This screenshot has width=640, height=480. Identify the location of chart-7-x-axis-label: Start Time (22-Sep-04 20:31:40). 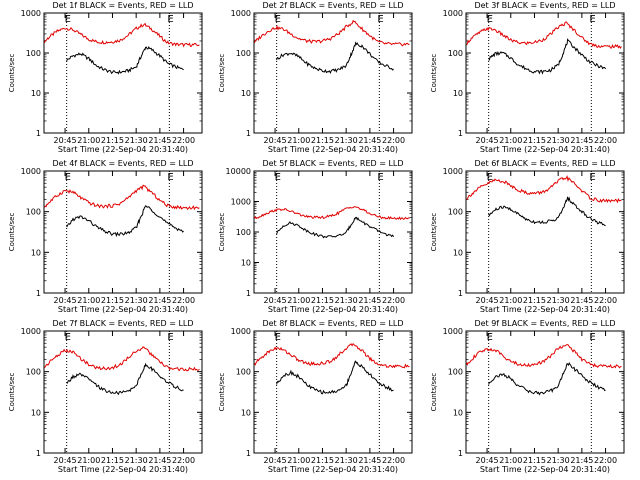
(123, 469).